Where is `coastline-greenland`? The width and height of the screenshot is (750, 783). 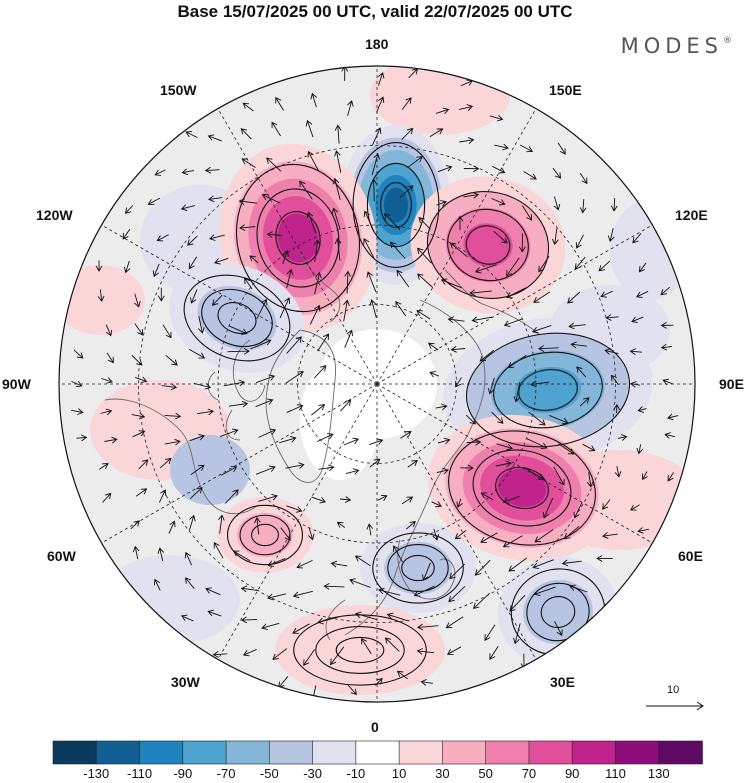
coastline-greenland is located at coordinates (301, 406).